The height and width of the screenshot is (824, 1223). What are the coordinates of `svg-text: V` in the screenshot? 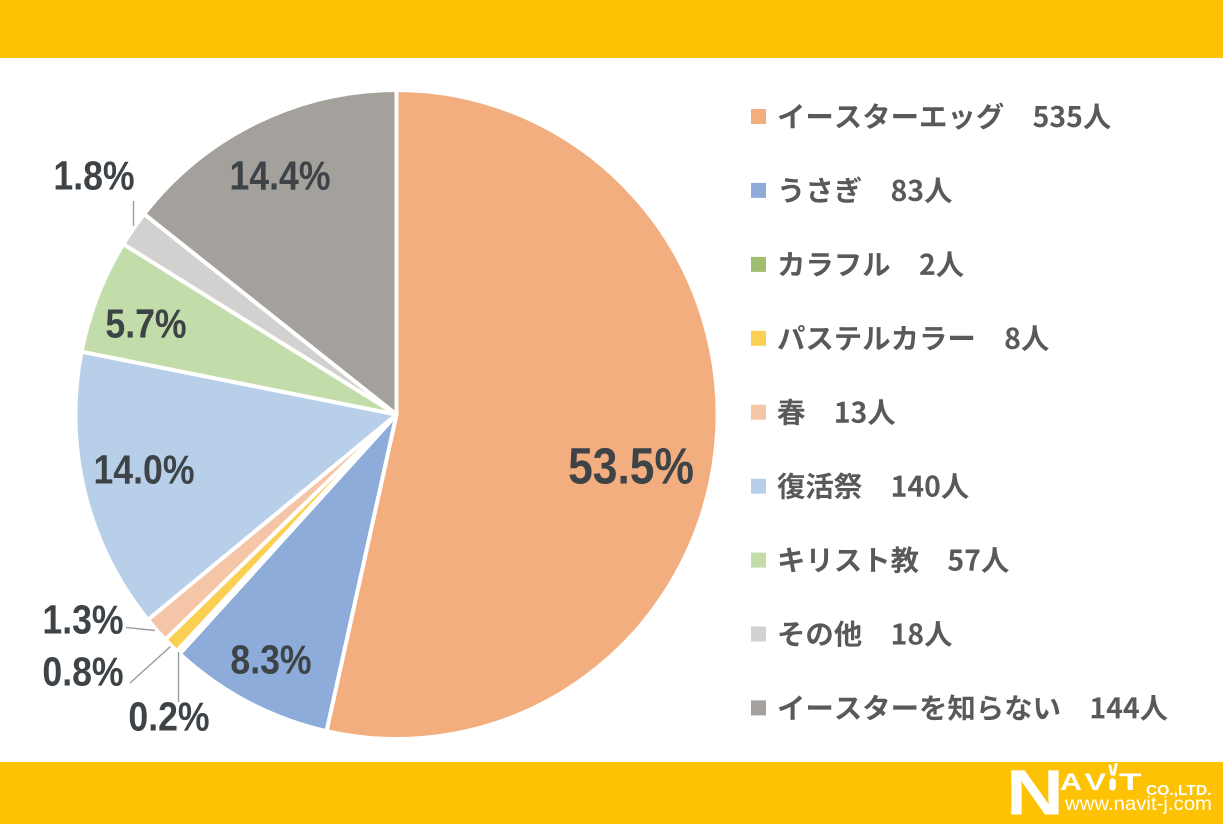 It's located at (1096, 782).